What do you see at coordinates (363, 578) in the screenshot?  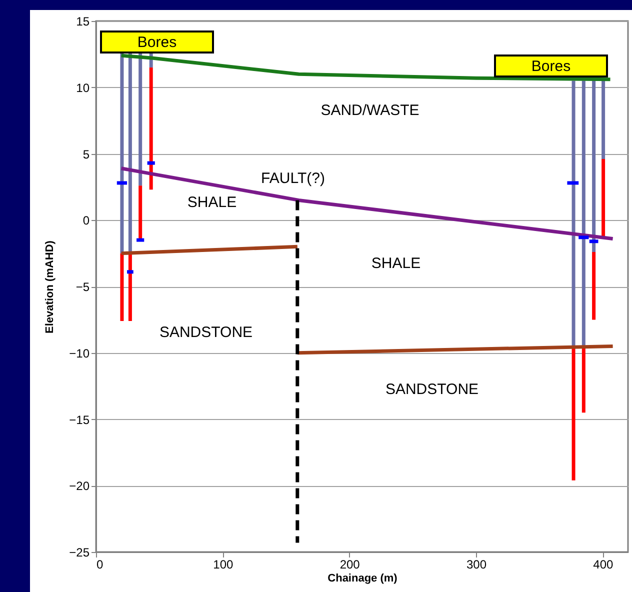 I see `x-axis-title: Chainage (m)` at bounding box center [363, 578].